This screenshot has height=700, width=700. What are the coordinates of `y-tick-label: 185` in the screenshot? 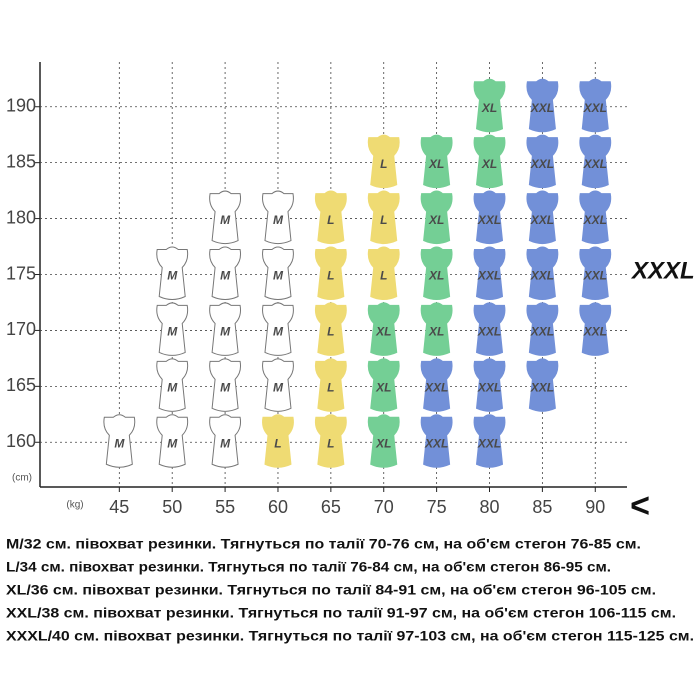 It's located at (21, 161).